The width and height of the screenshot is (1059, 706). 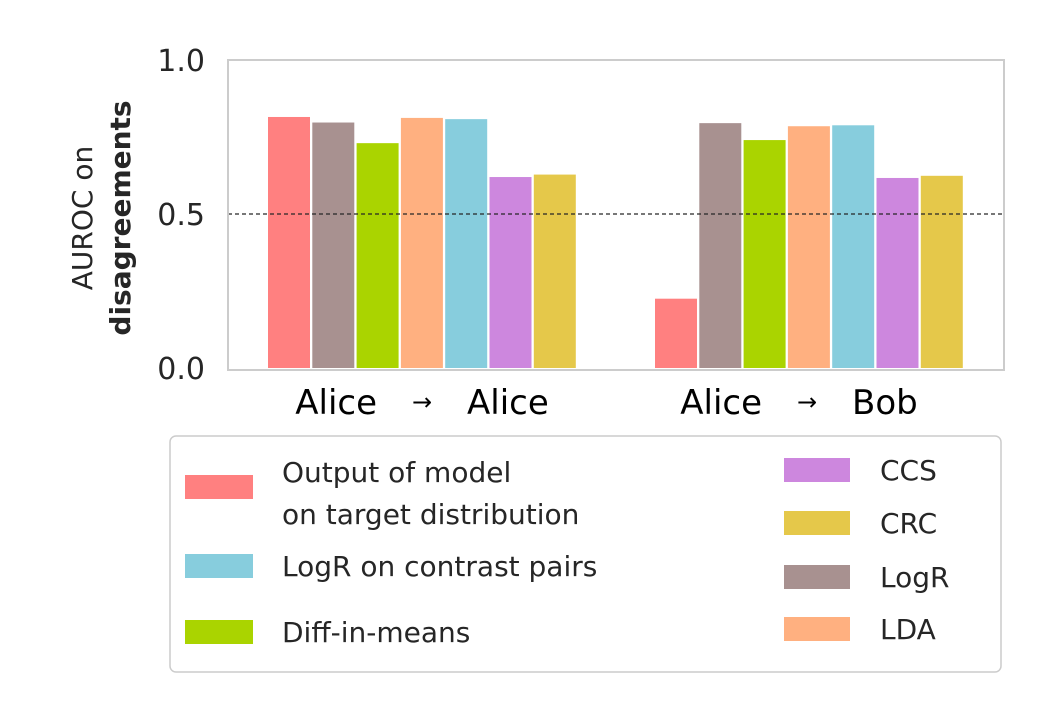 What do you see at coordinates (396, 472) in the screenshot?
I see `legend-label: Output of model` at bounding box center [396, 472].